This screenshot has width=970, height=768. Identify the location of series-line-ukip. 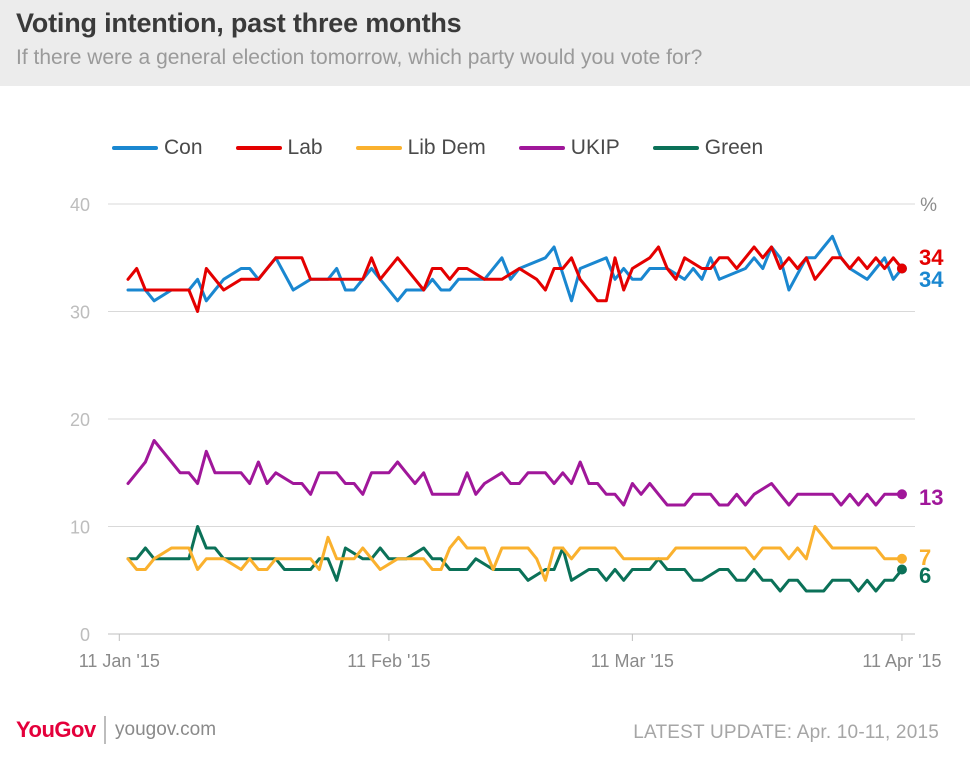
(515, 473).